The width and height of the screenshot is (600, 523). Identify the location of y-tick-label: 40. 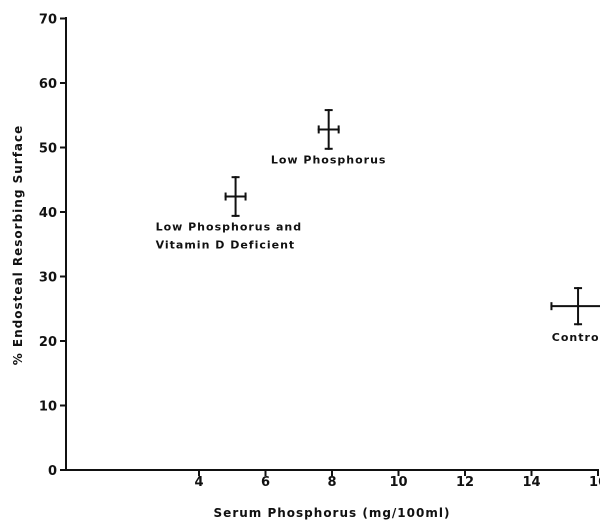
(48, 213).